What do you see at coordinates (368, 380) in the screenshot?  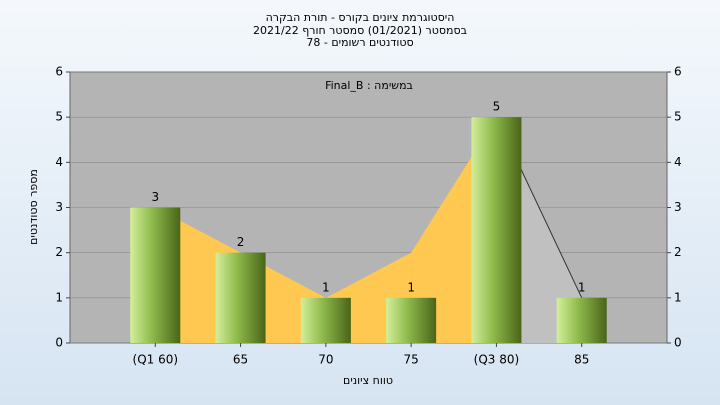 I see `x-axis-label: טווח ציונים` at bounding box center [368, 380].